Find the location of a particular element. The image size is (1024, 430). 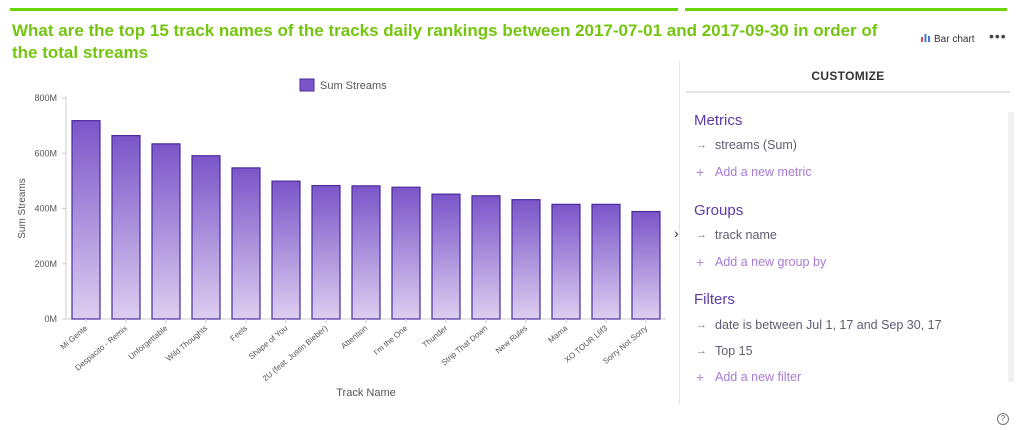

chart-type-button: Bar chart is located at coordinates (947, 39).